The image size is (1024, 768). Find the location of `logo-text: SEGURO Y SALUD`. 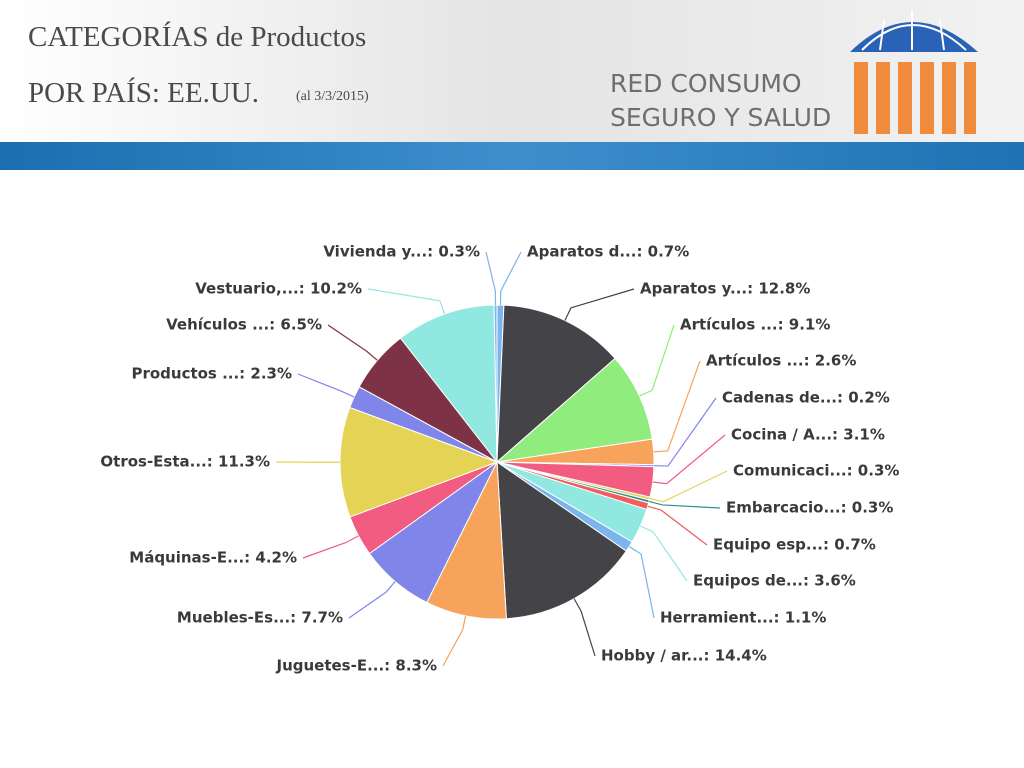

logo-text: SEGURO Y SALUD is located at coordinates (720, 117).